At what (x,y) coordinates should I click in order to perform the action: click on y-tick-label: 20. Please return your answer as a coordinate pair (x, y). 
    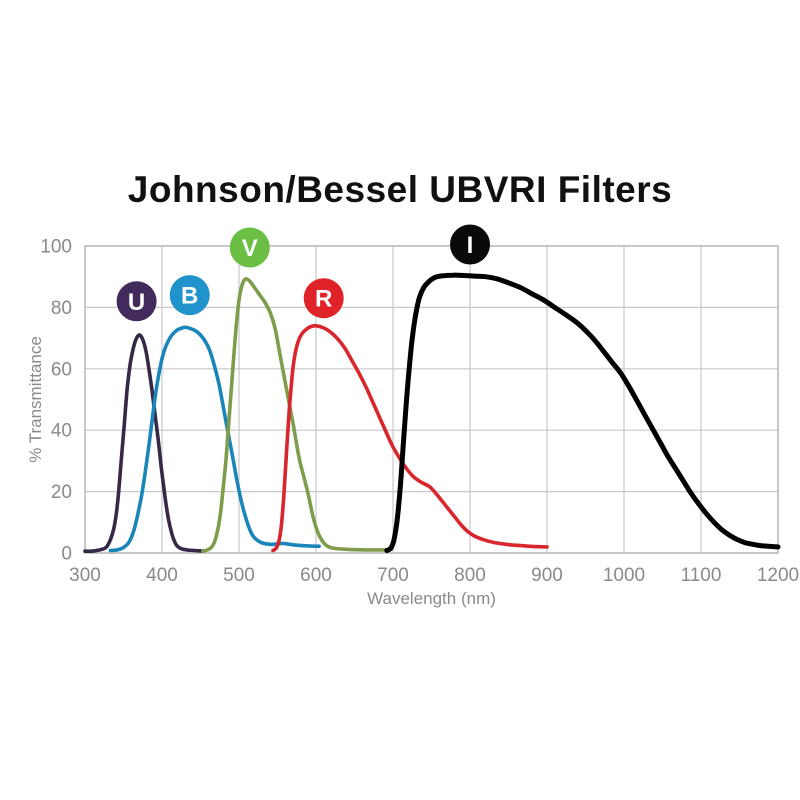
    Looking at the image, I should click on (61, 492).